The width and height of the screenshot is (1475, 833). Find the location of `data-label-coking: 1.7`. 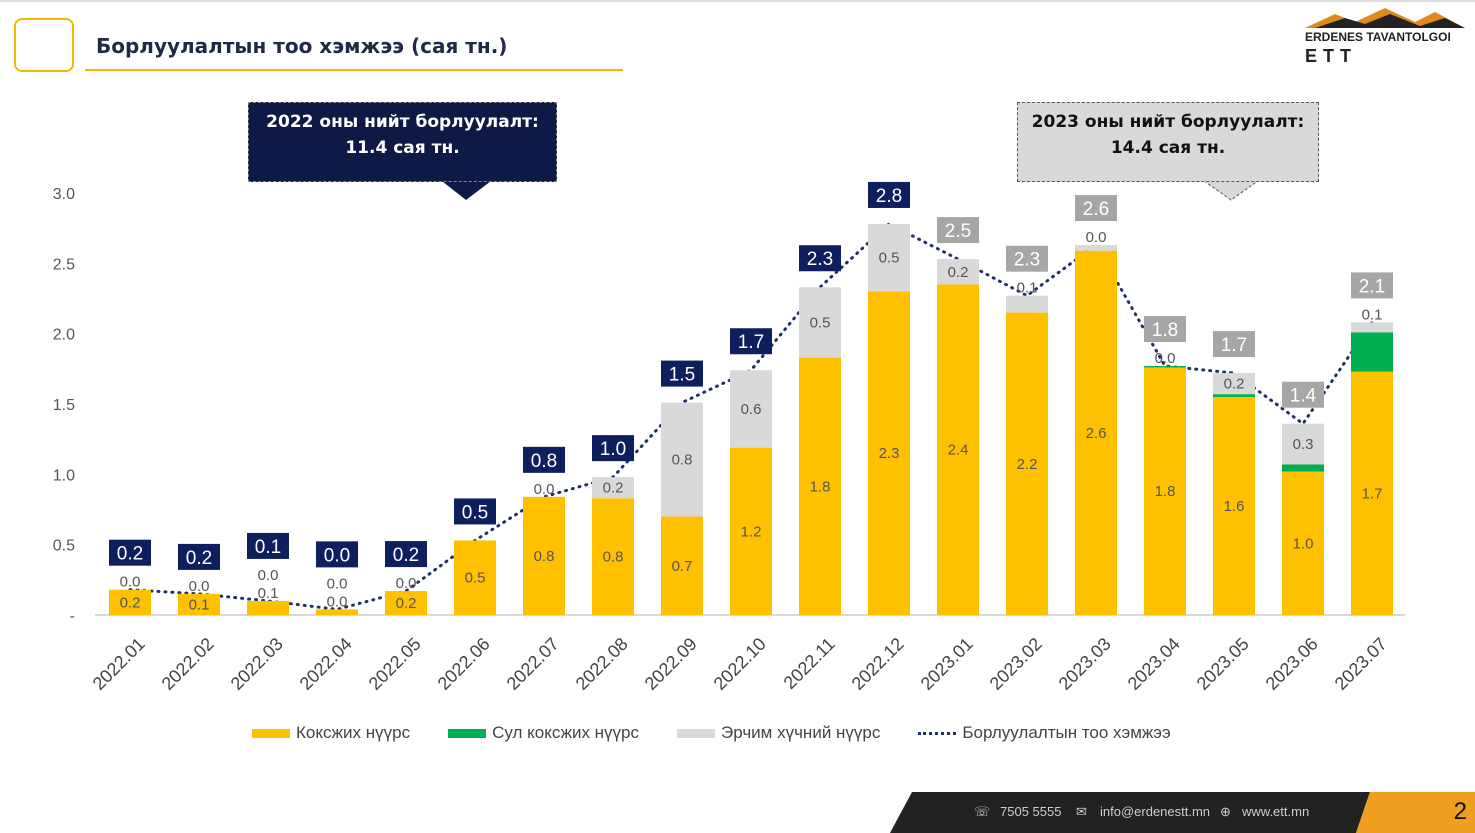

data-label-coking: 1.7 is located at coordinates (1372, 493).